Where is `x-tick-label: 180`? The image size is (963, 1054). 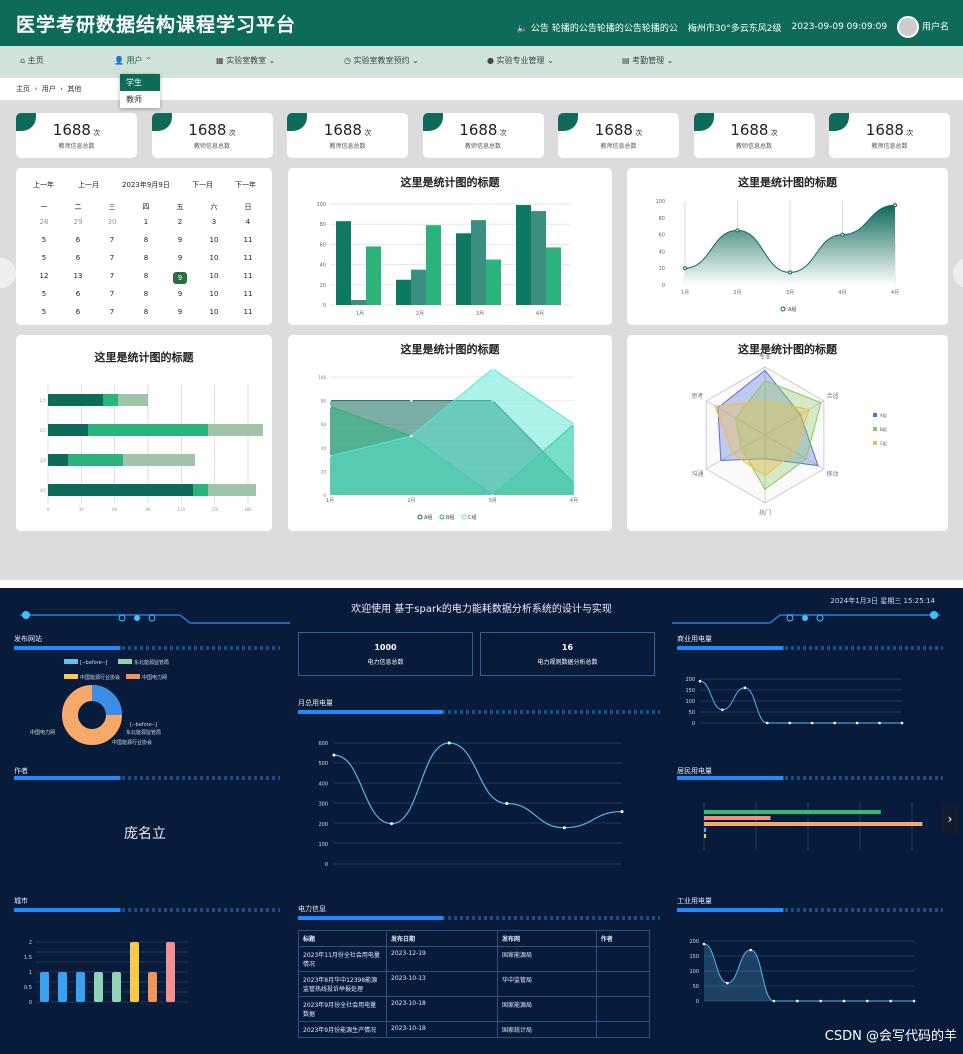 x-tick-label: 180 is located at coordinates (248, 509).